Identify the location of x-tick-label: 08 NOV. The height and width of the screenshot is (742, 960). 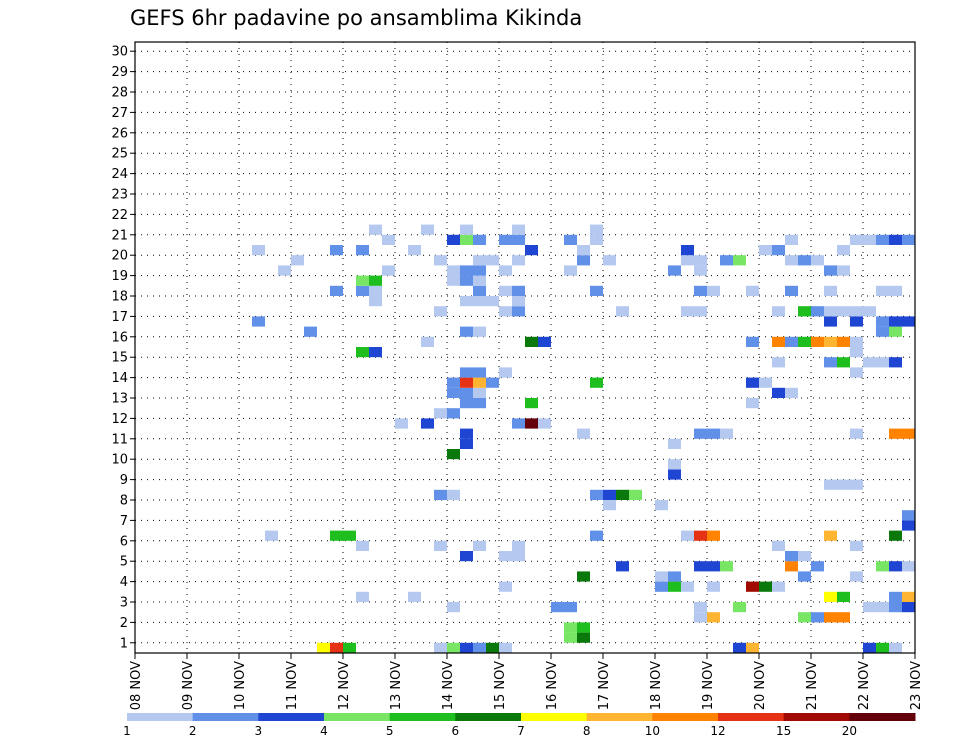
(136, 685).